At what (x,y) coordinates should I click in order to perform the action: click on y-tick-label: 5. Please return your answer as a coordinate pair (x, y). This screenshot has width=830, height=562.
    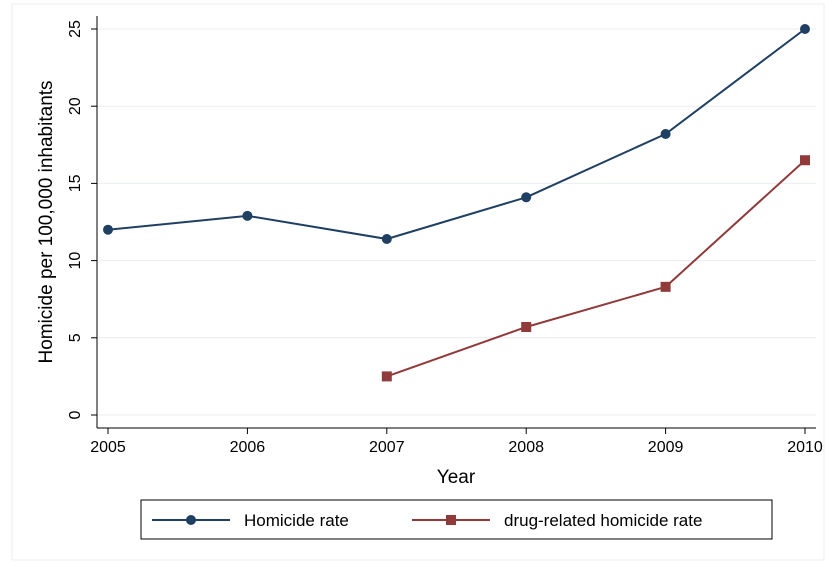
    Looking at the image, I should click on (75, 337).